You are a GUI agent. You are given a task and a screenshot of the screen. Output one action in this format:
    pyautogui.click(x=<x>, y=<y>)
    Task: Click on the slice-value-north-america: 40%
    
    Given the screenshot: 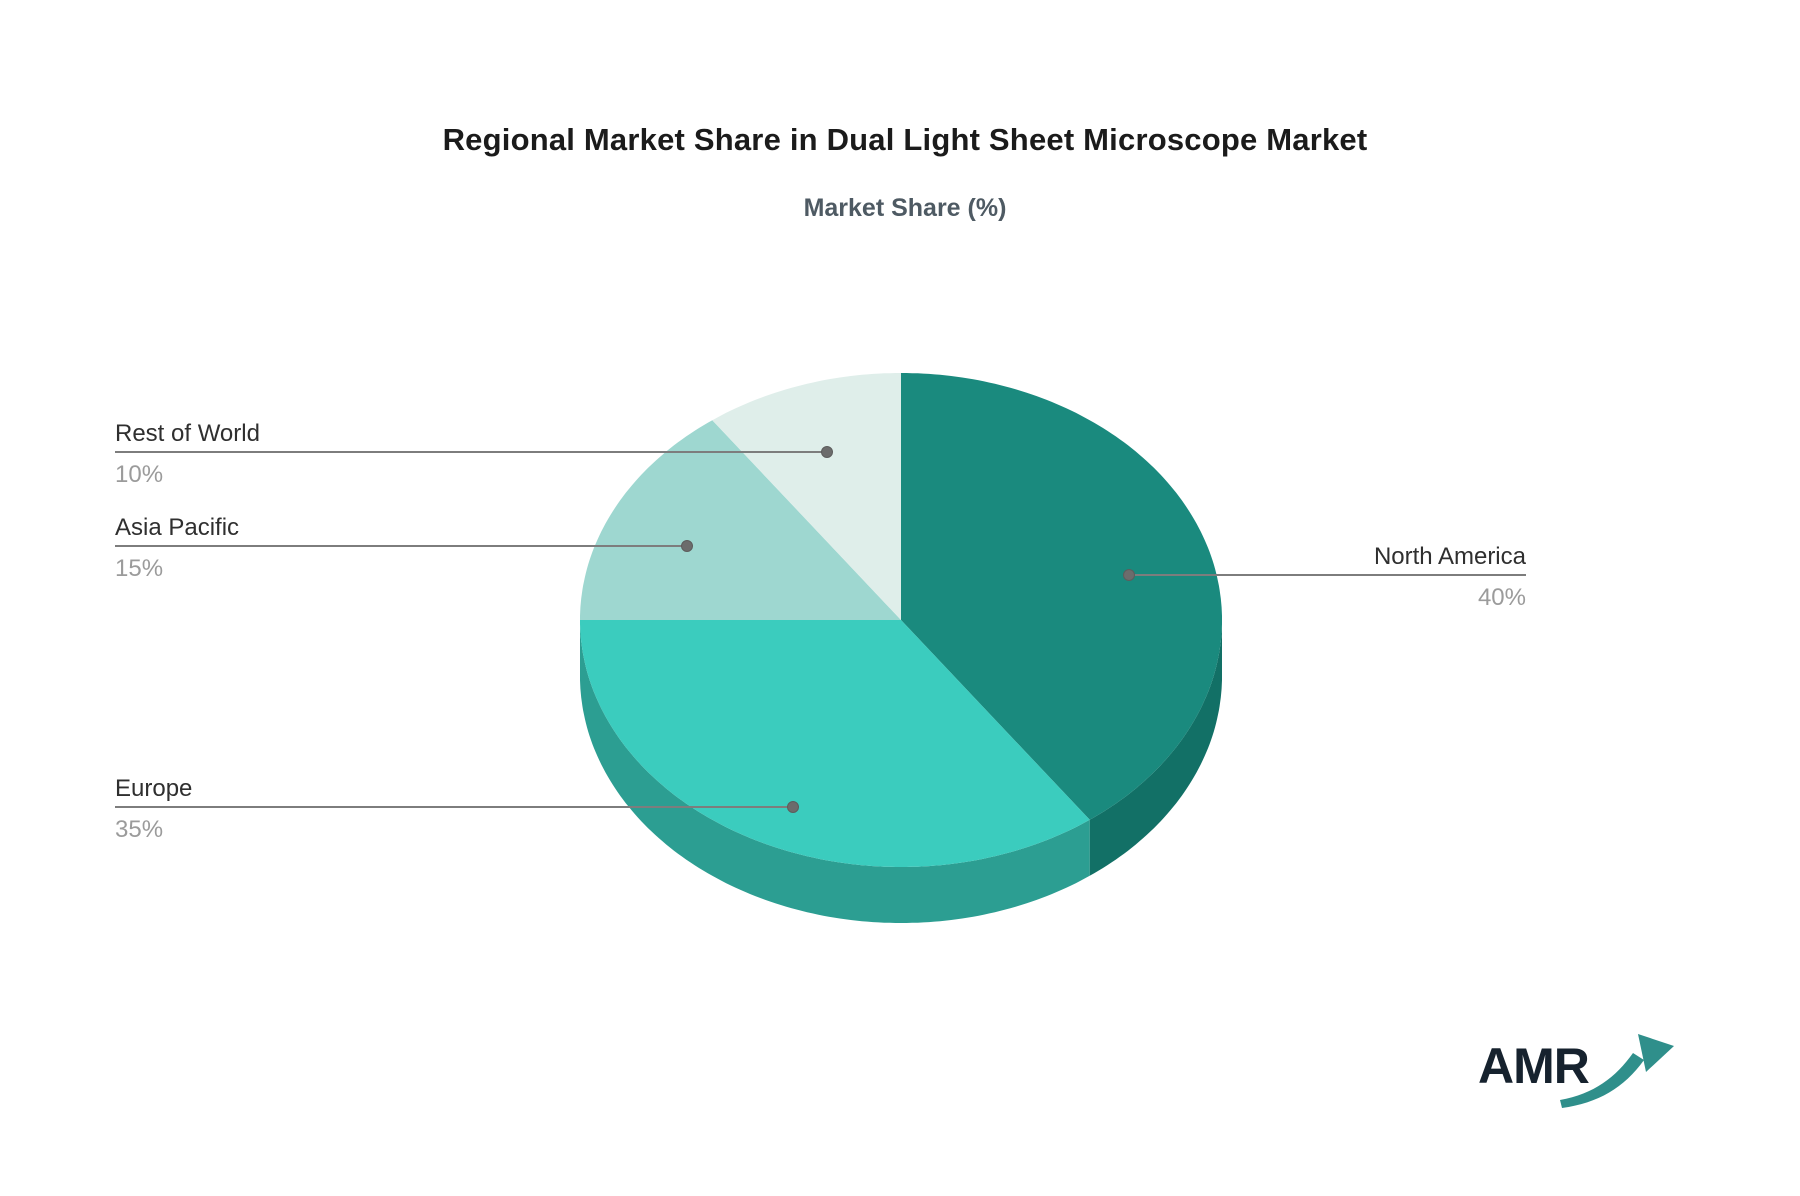 What is the action you would take?
    pyautogui.click(x=1501, y=597)
    